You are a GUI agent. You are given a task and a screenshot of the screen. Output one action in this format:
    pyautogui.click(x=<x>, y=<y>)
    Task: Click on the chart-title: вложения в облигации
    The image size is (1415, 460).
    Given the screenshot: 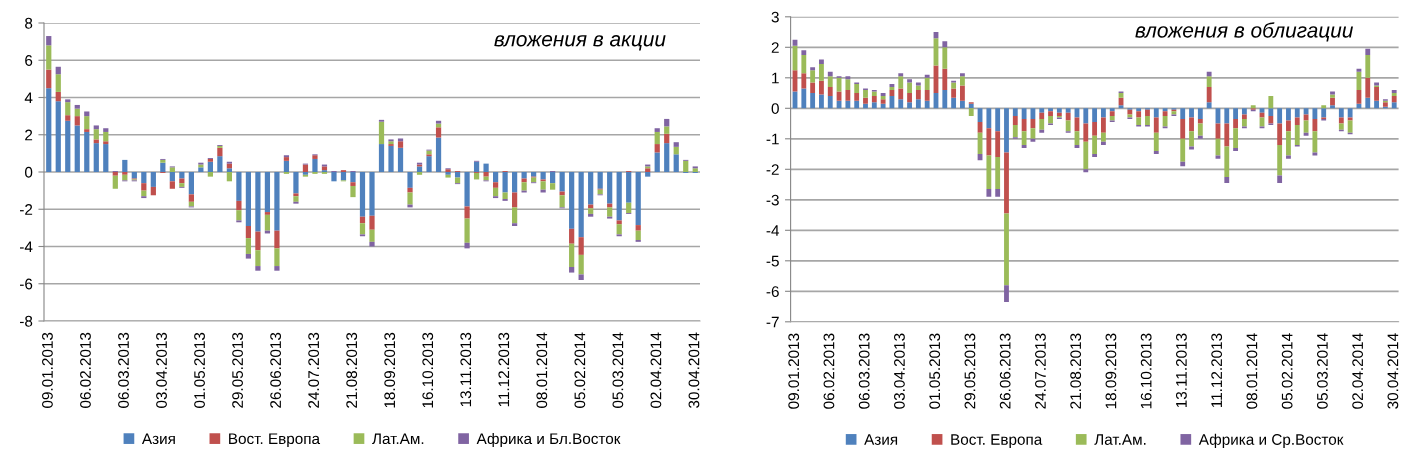 What is the action you would take?
    pyautogui.click(x=1244, y=32)
    